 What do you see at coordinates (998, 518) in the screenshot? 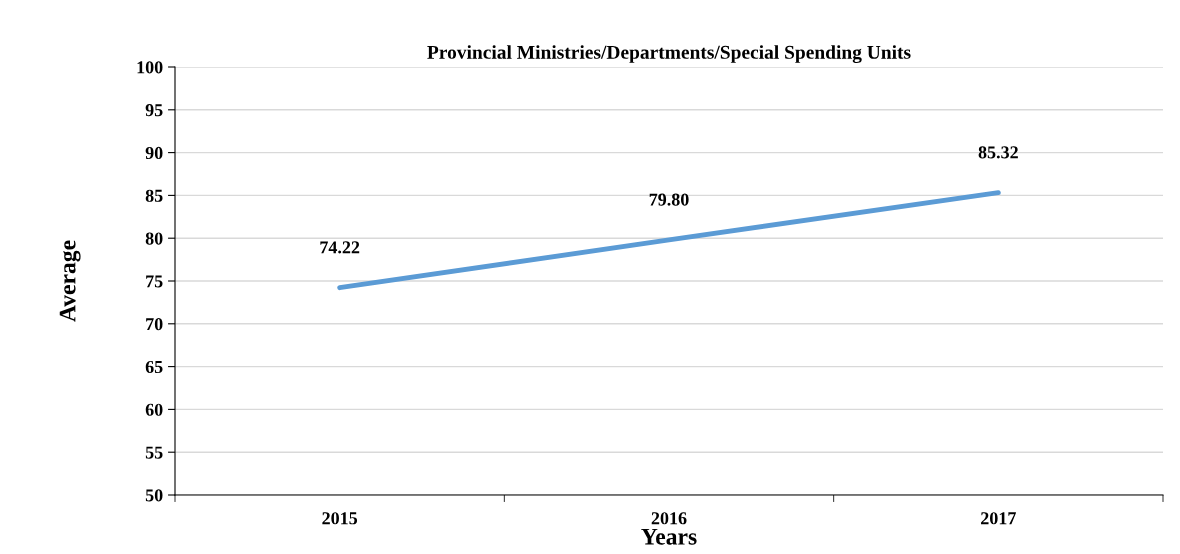
I see `x-tick-label: 2017` at bounding box center [998, 518].